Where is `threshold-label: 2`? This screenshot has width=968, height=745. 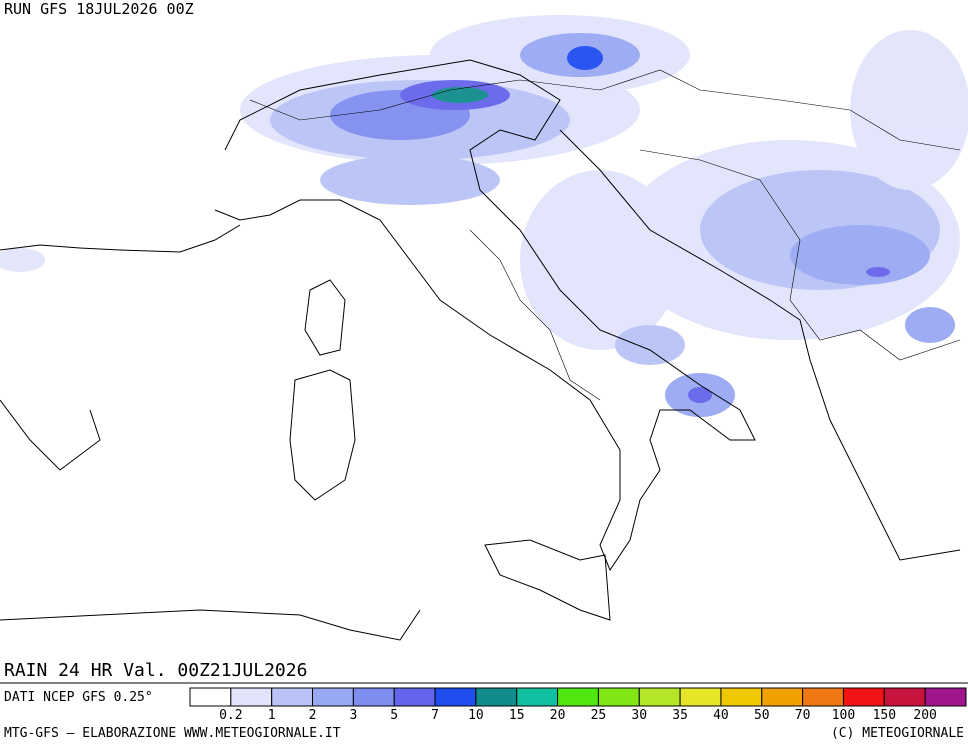 threshold-label: 2 is located at coordinates (313, 715).